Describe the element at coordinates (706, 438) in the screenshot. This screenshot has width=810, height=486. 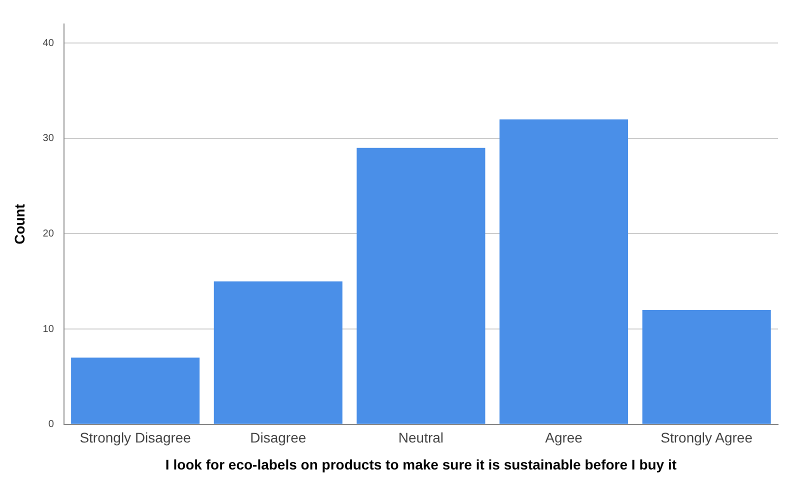
I see `x-tick-label: Strongly Agree` at that location.